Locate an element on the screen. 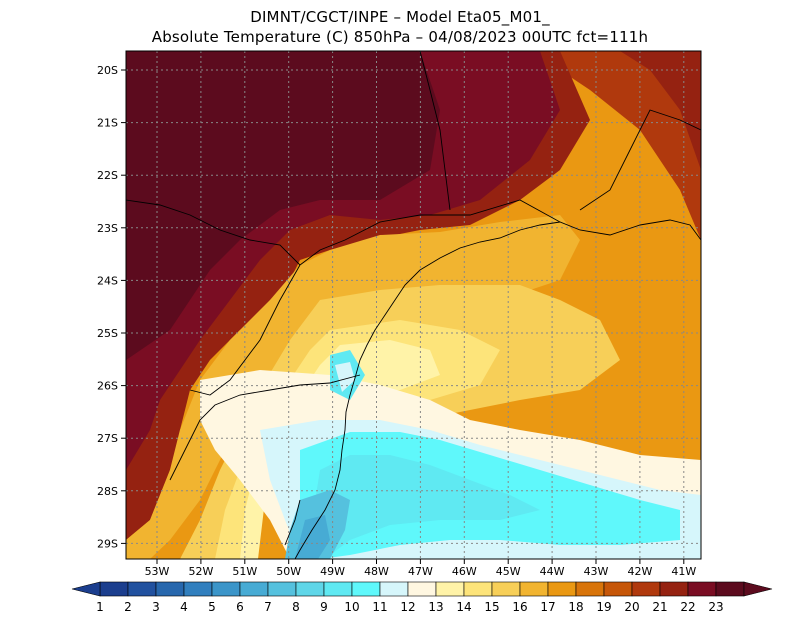 Image resolution: width=800 pixels, height=618 pixels. lon-label: 53W is located at coordinates (157, 571).